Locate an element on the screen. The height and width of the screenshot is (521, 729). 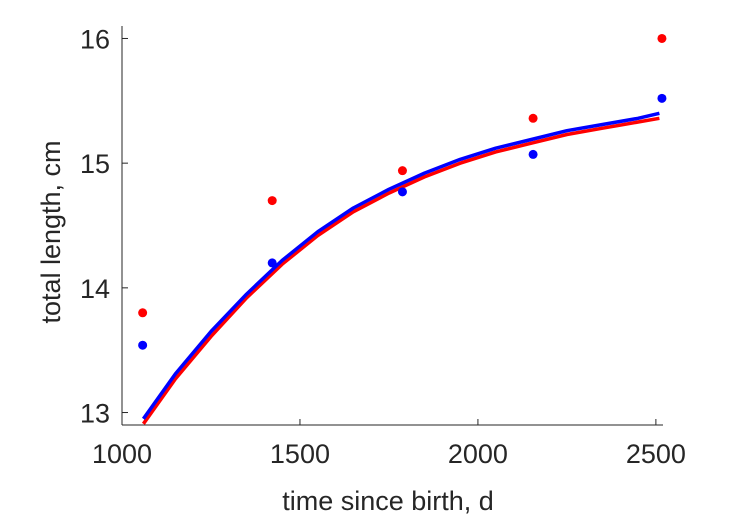
x-tick-label: 2500 is located at coordinates (656, 454).